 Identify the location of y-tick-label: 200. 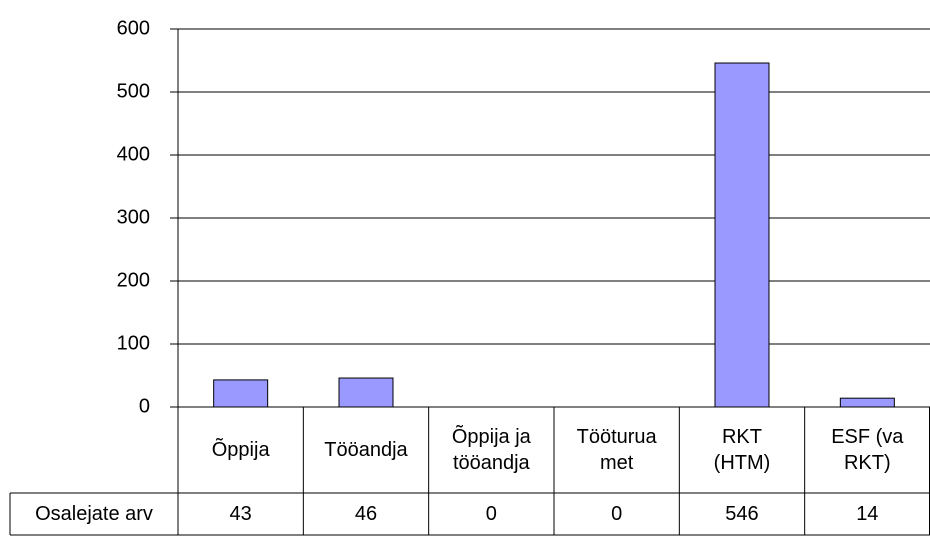
(133, 280).